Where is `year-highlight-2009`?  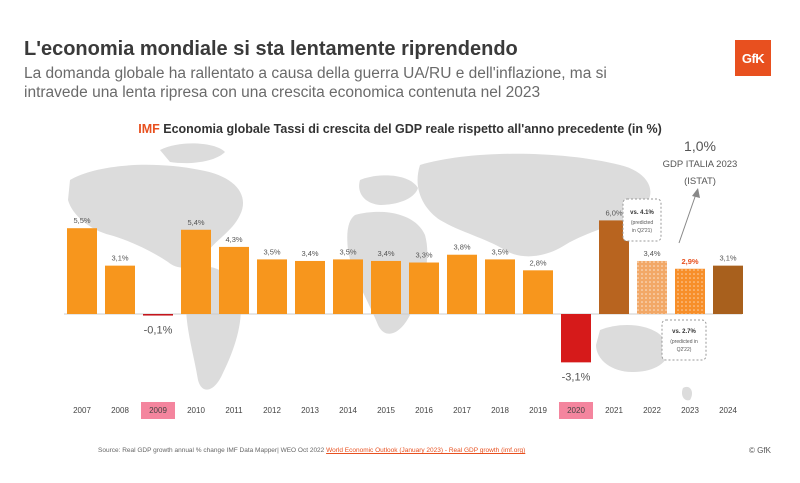
year-highlight-2009 is located at coordinates (158, 410).